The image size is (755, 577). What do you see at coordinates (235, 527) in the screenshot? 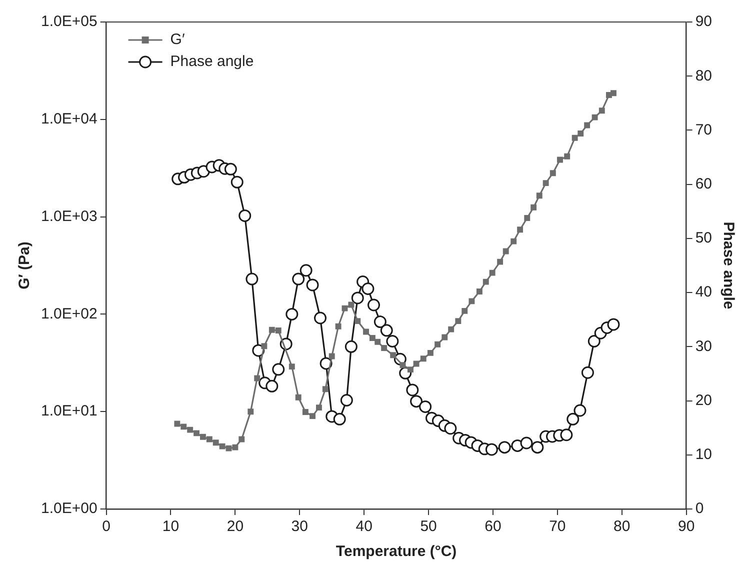
I see `x-tick-label: 20` at bounding box center [235, 527].